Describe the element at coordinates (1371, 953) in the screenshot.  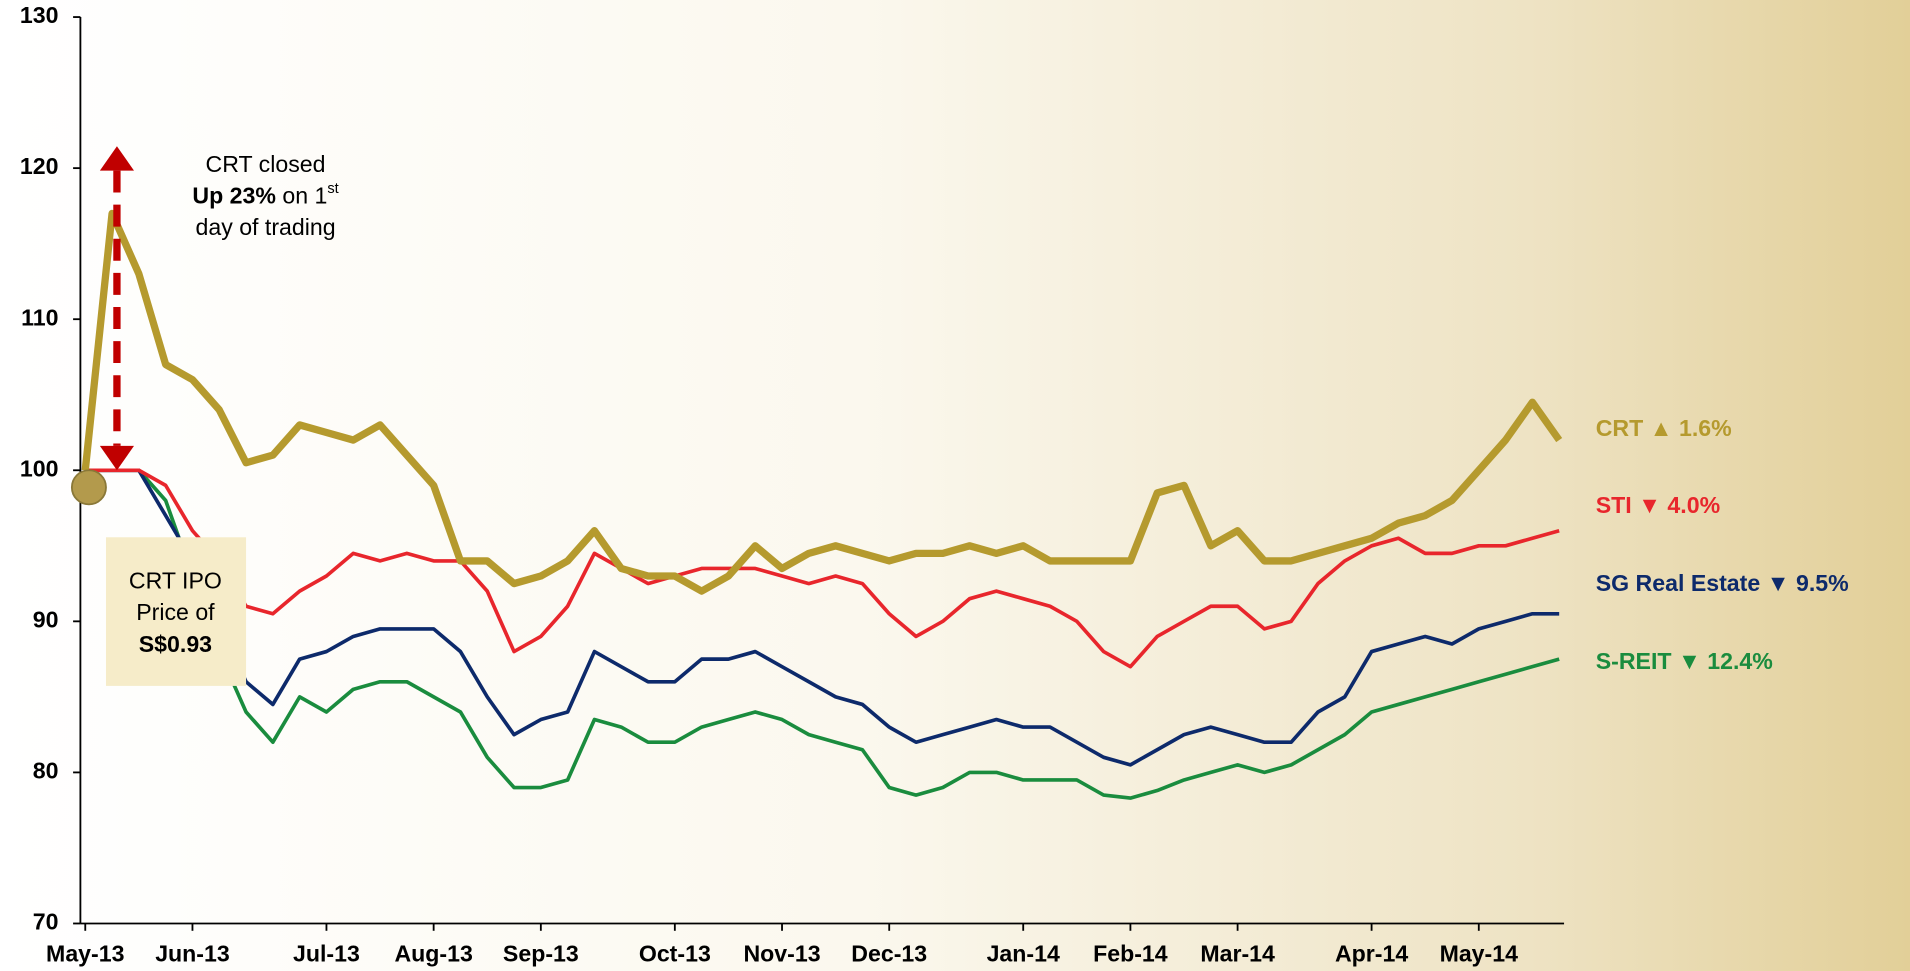
I see `x-tick-label: Apr-14` at that location.